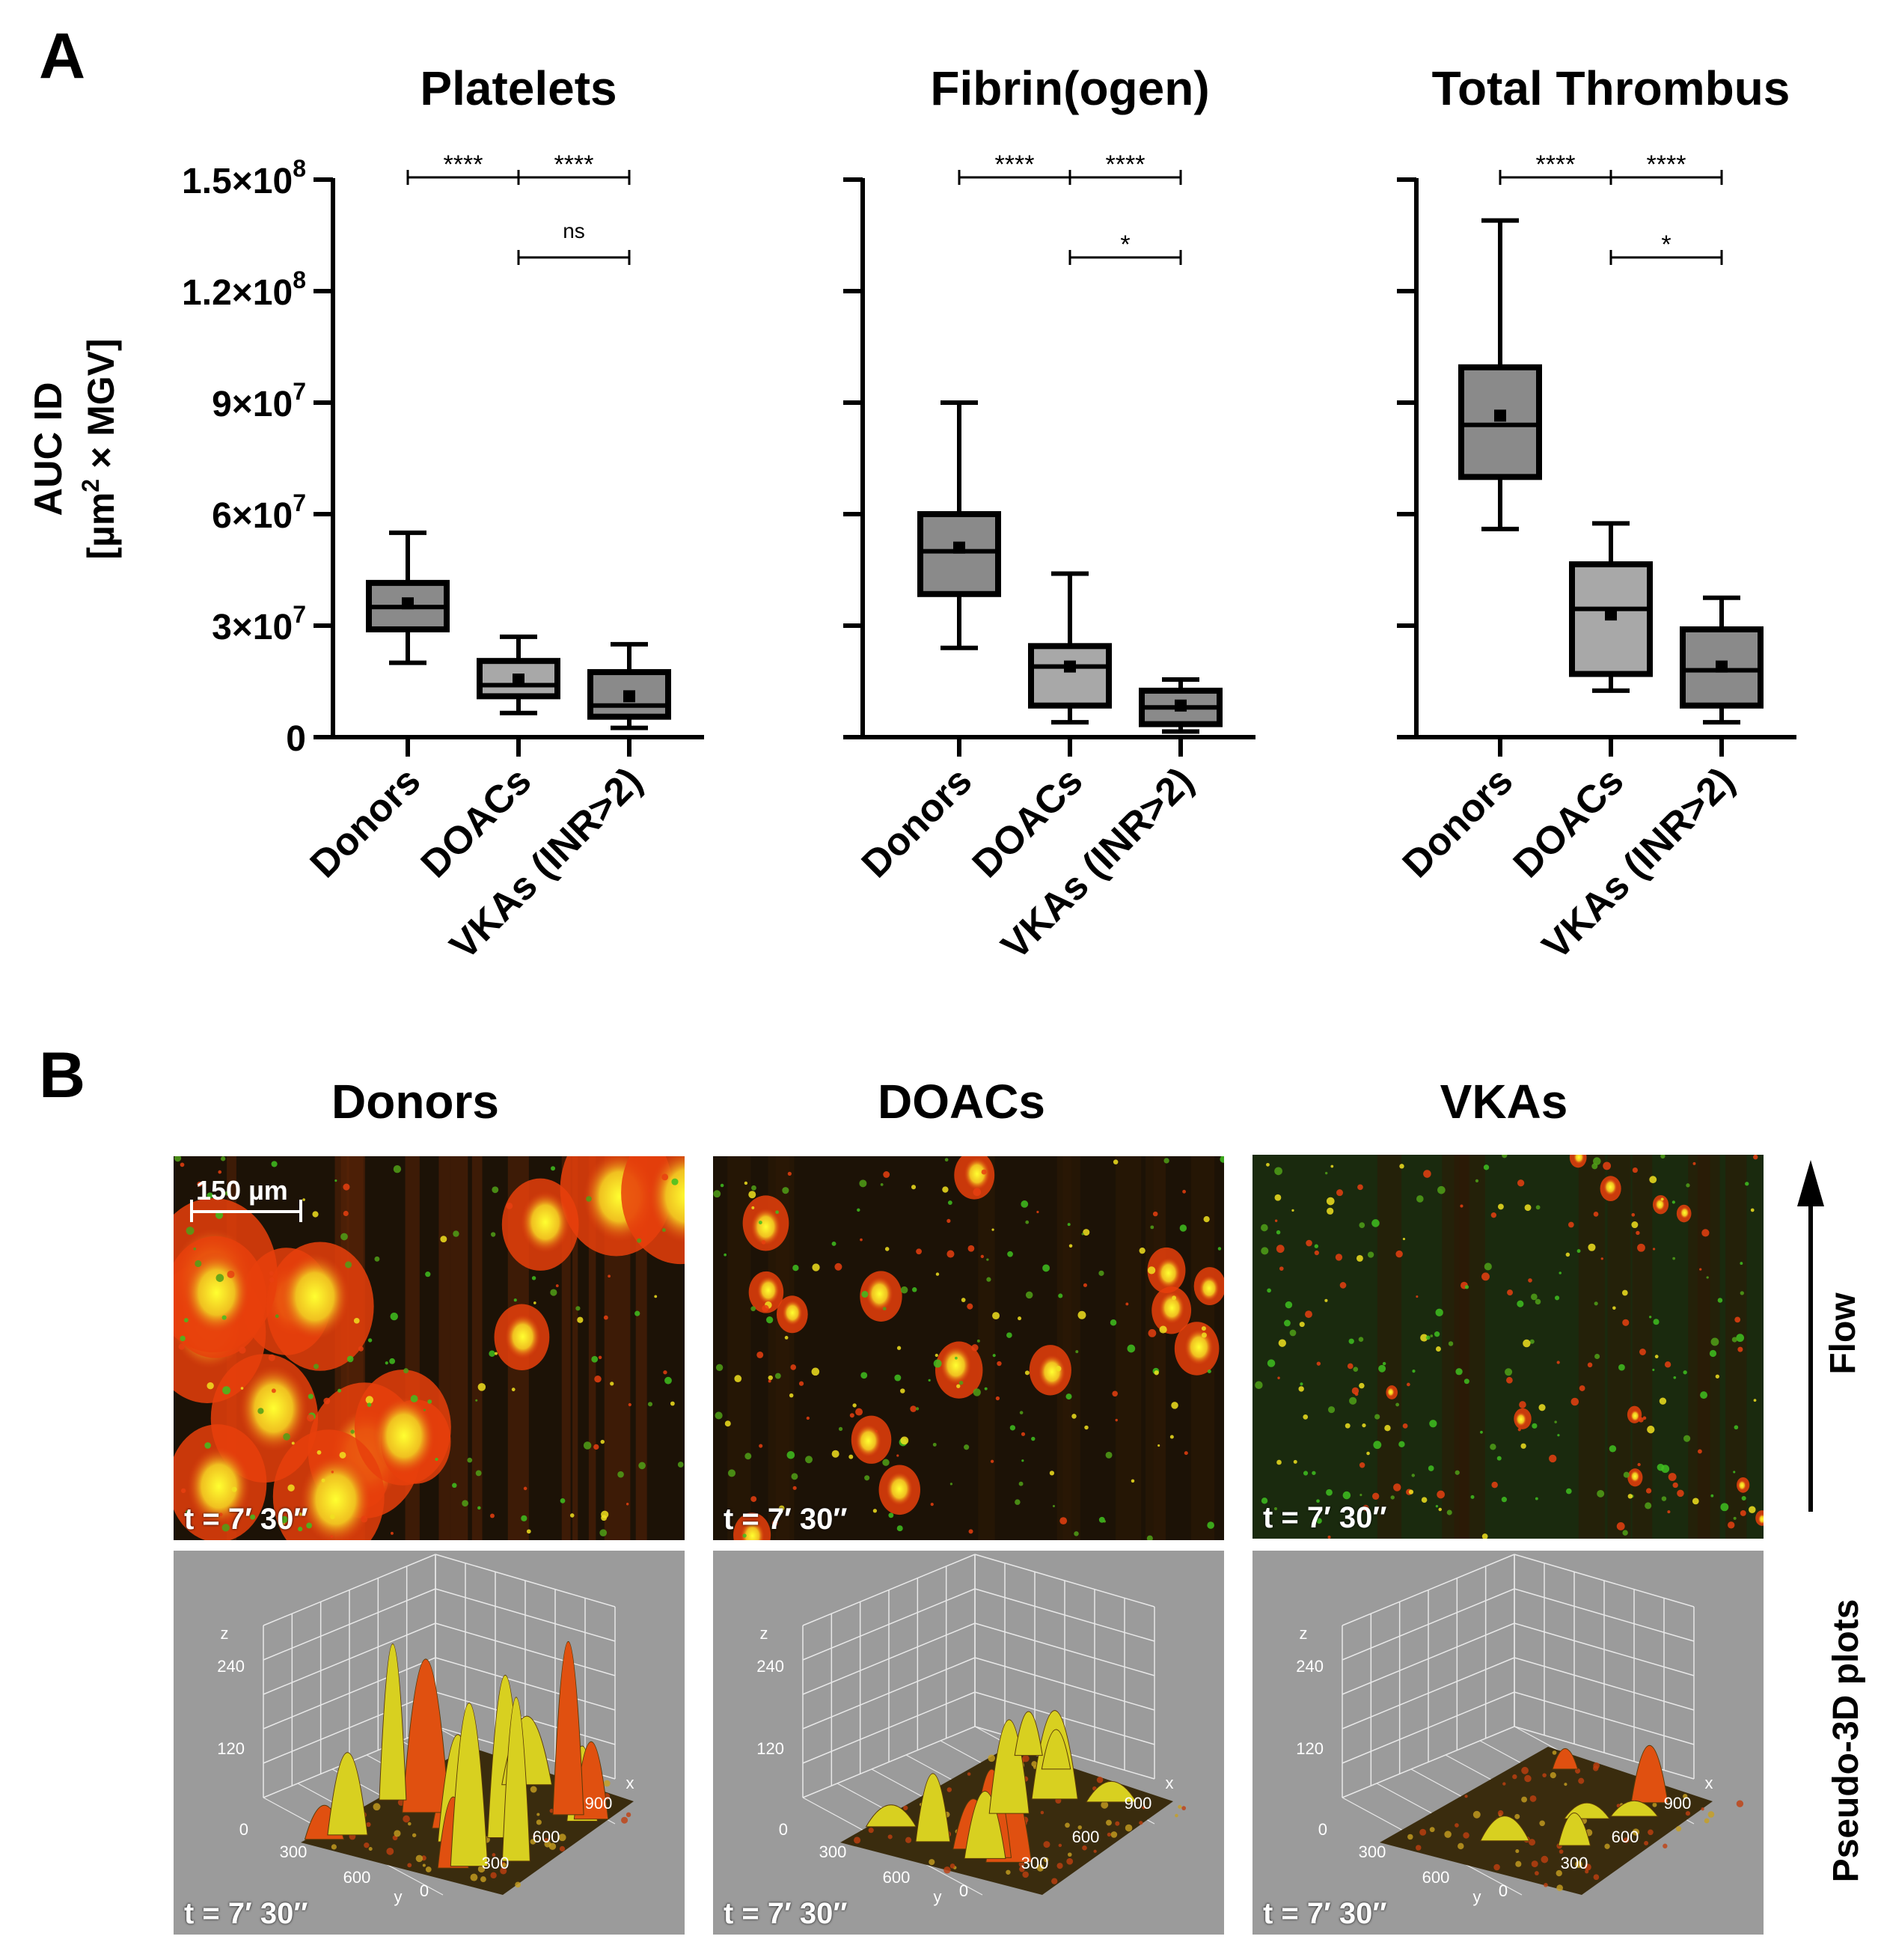 The height and width of the screenshot is (1960, 1878). What do you see at coordinates (225, 1633) in the screenshot?
I see `z-axis-label: z` at bounding box center [225, 1633].